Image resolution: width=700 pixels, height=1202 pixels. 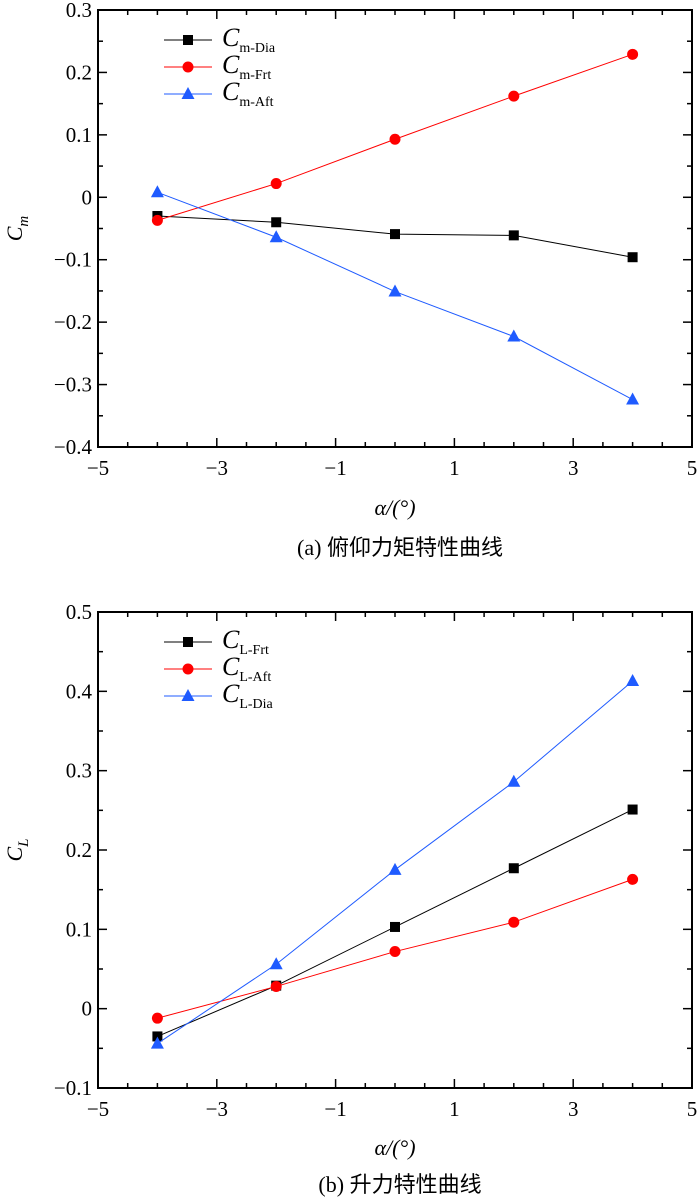 I want to click on y-tick-label: −0.4, so click(x=73, y=447).